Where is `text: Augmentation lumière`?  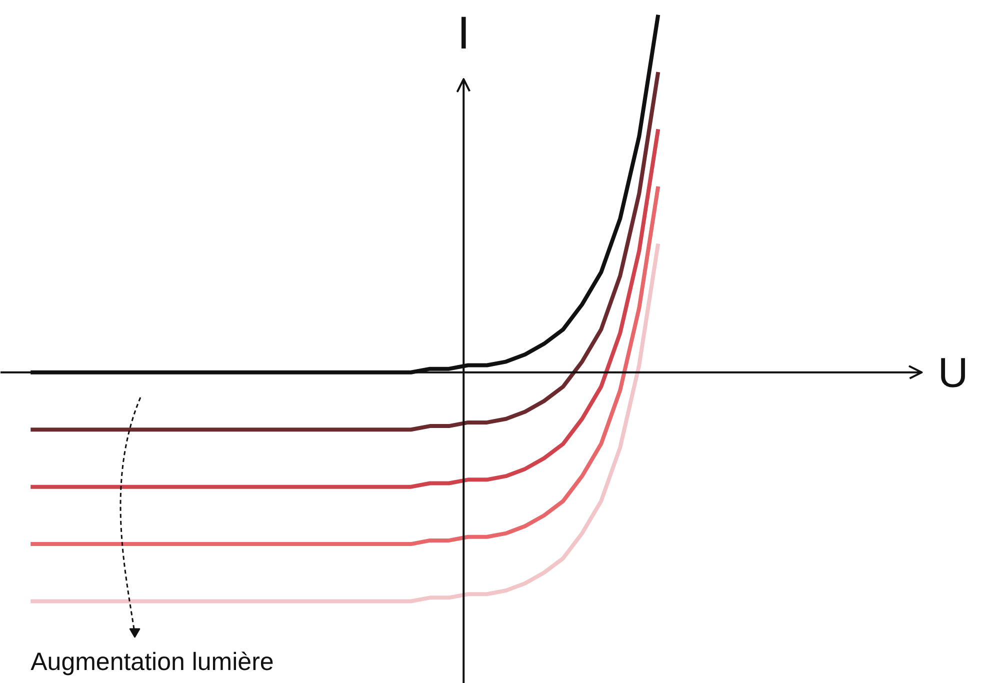 text: Augmentation lumière is located at coordinates (152, 662).